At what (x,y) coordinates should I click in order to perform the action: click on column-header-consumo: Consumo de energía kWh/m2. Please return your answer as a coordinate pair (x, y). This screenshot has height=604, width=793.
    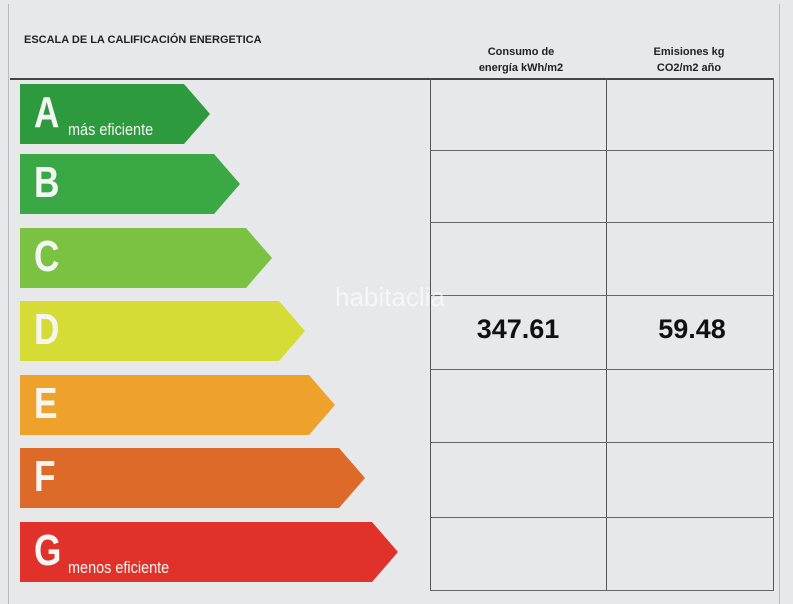
    Looking at the image, I should click on (521, 60).